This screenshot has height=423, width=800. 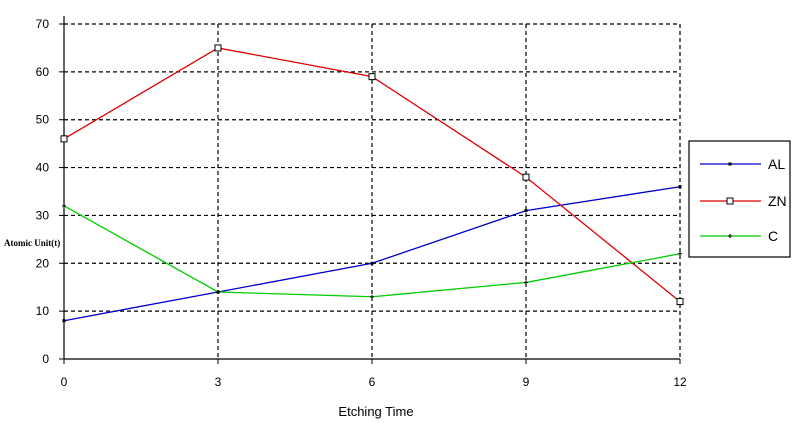 I want to click on y-tick-label: 60, so click(x=43, y=72).